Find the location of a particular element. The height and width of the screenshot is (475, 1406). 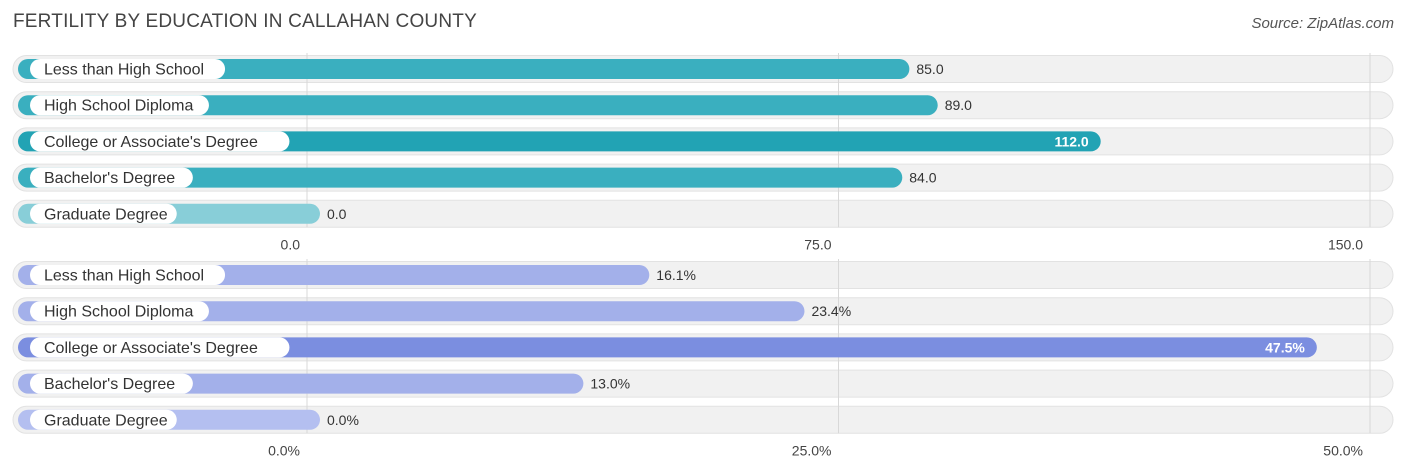

value-label: 0.0 is located at coordinates (337, 214).